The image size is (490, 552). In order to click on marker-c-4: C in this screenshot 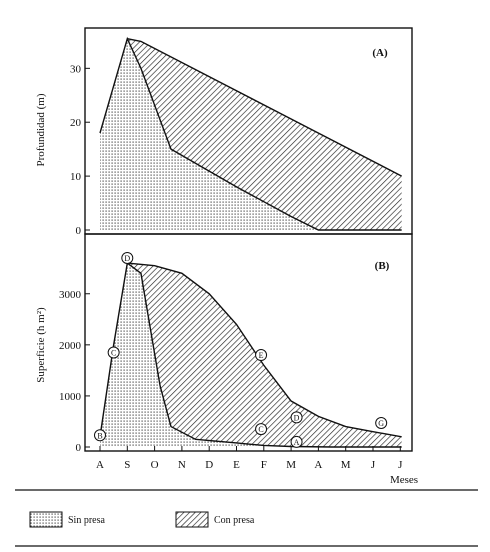, I will do `click(261, 429)`.